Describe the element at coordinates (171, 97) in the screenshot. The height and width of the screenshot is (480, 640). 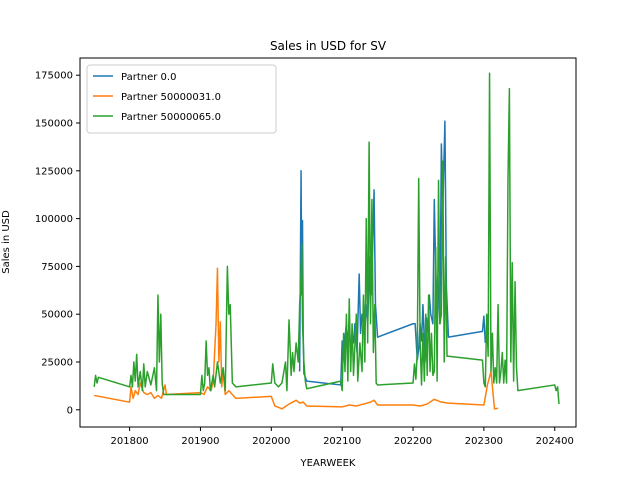
I see `legend-label: Partner 50000031.0` at that location.